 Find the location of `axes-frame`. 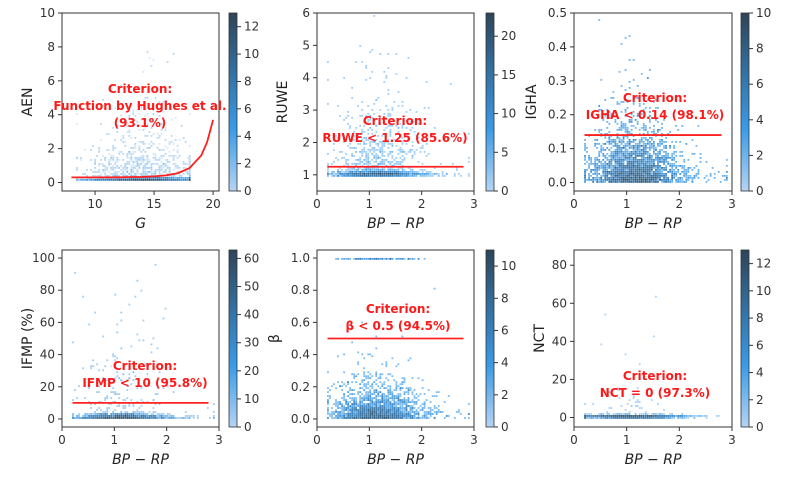

axes-frame is located at coordinates (395, 102).